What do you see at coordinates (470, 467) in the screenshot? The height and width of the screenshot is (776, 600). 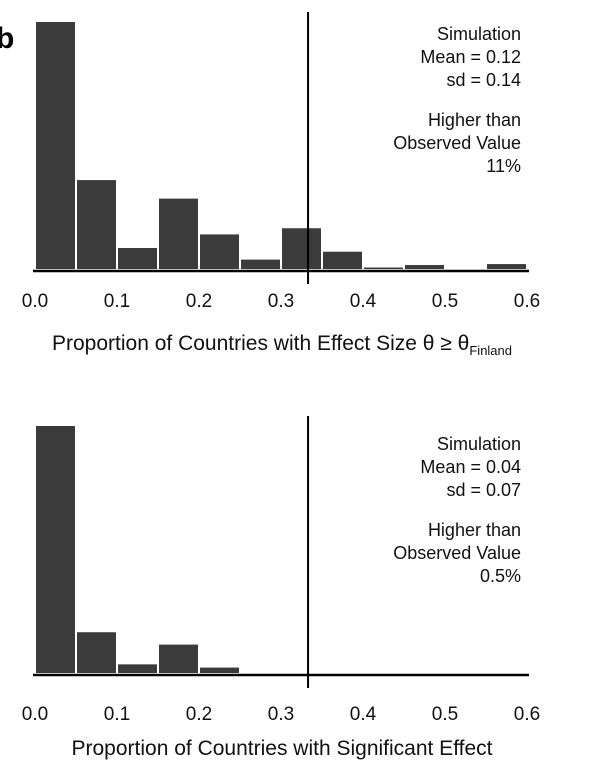 I see `simulation-annotation: Mean = 0.04` at bounding box center [470, 467].